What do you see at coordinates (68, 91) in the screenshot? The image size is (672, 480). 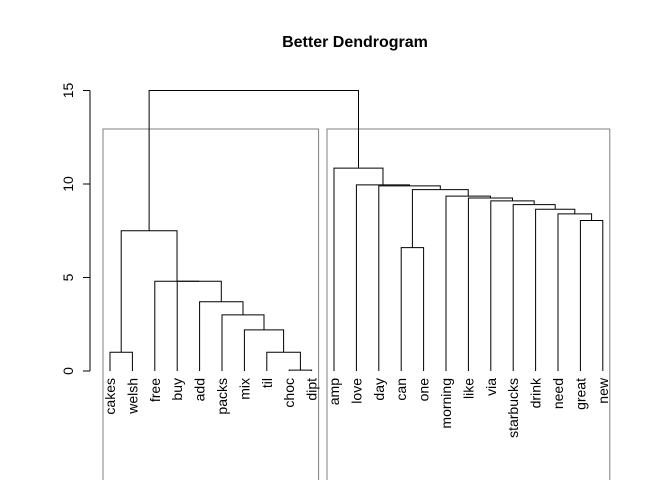 I see `y-tick-label: 15` at bounding box center [68, 91].